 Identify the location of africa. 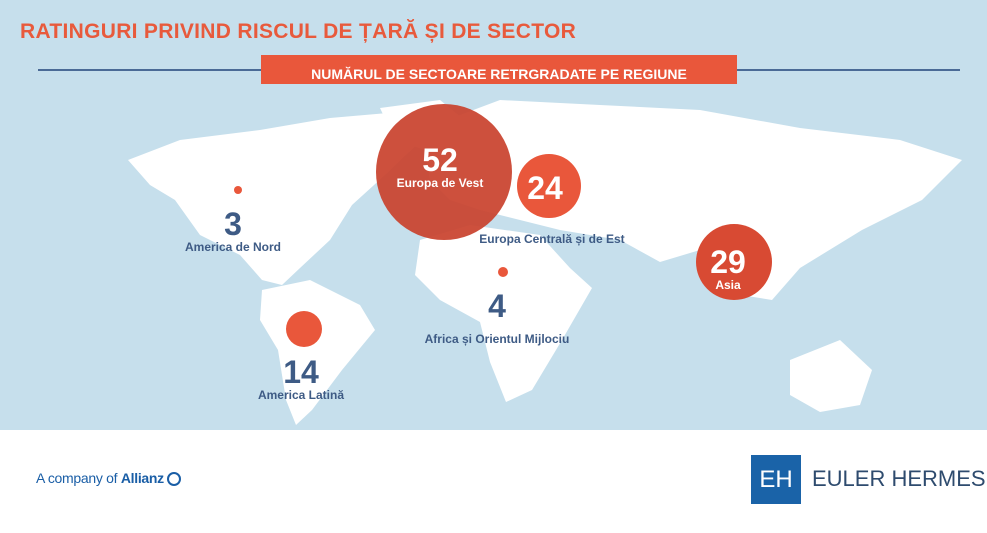
(503, 313).